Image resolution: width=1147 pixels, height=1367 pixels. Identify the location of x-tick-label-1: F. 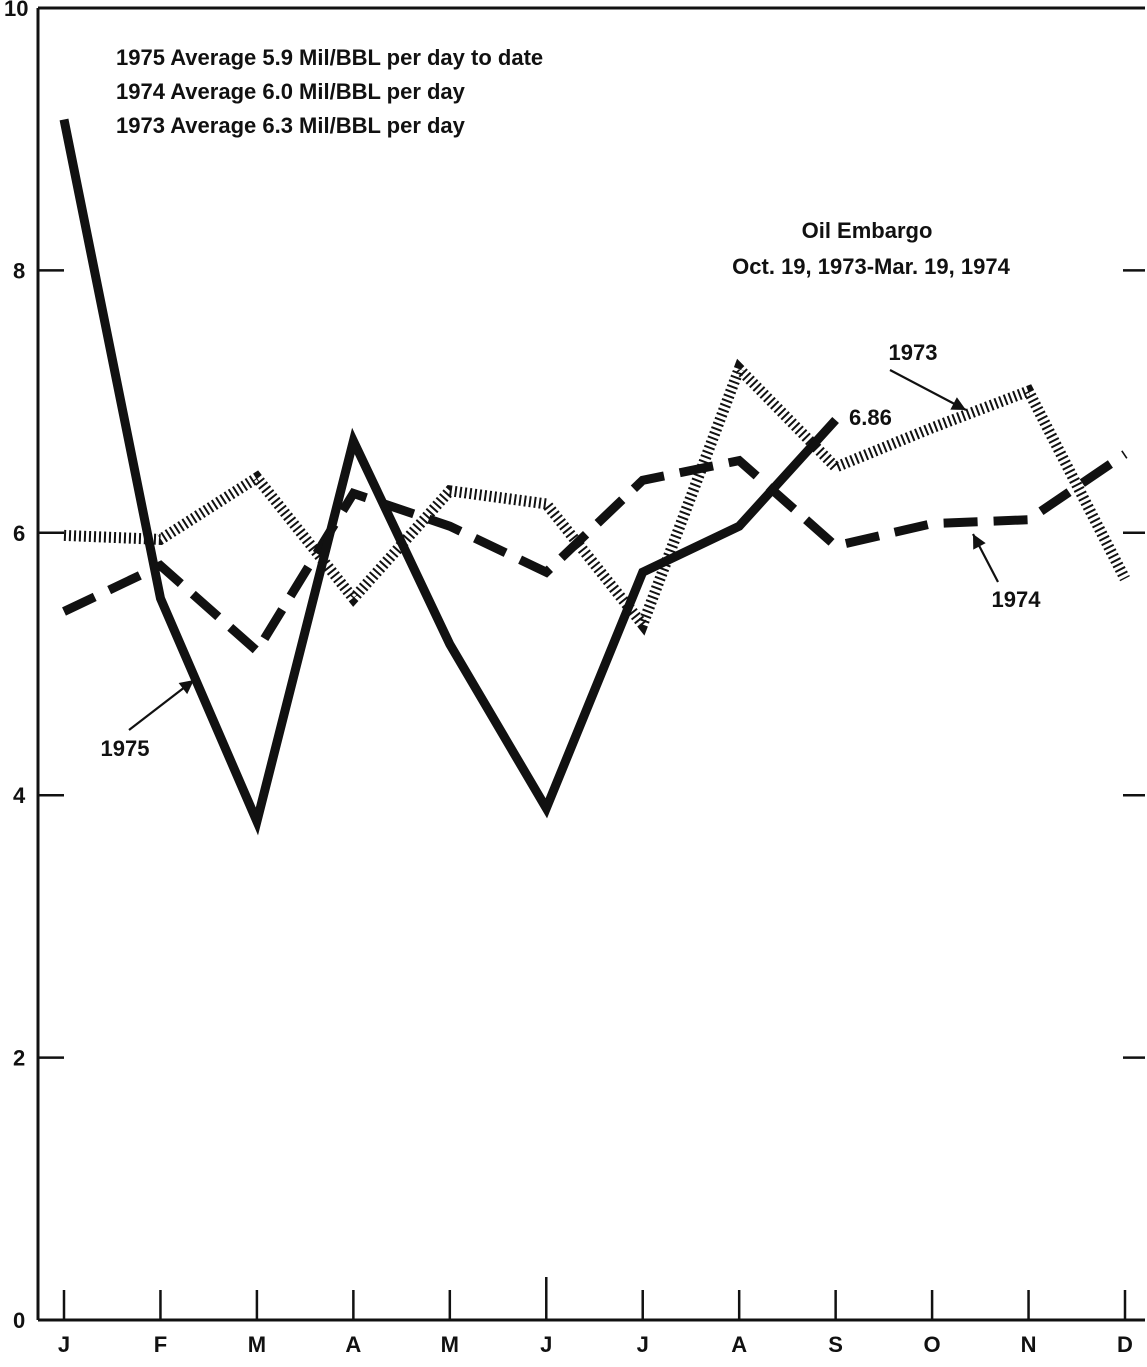
(160, 1344).